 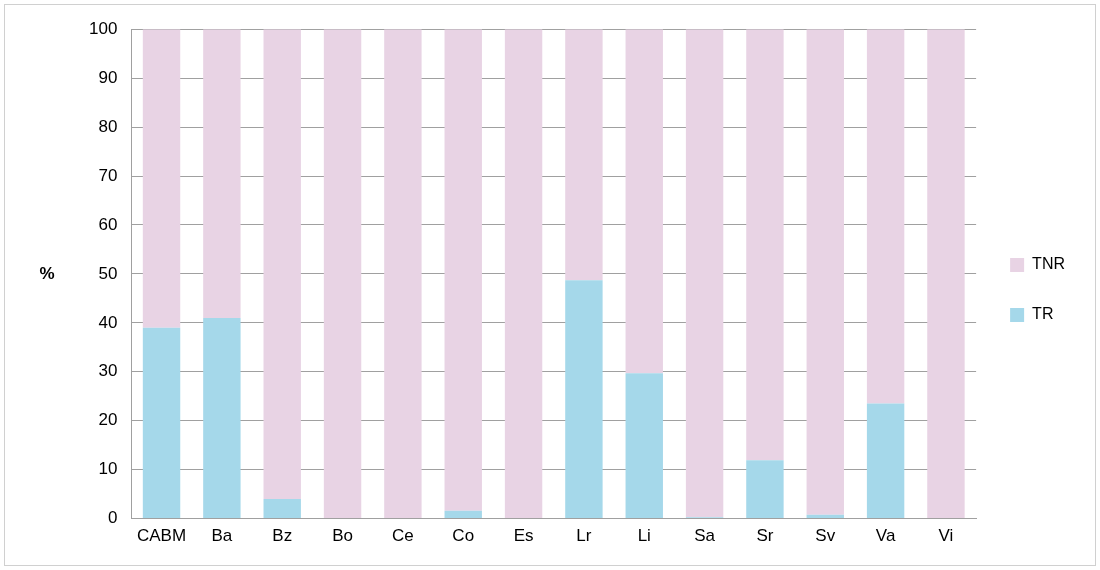 What do you see at coordinates (644, 536) in the screenshot?
I see `x-tick-label: Li` at bounding box center [644, 536].